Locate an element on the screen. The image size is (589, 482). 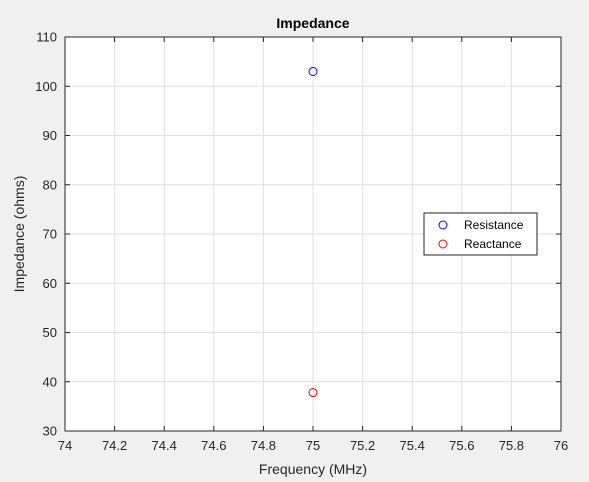
x-axis-label: Frequency (MHz) is located at coordinates (313, 469).